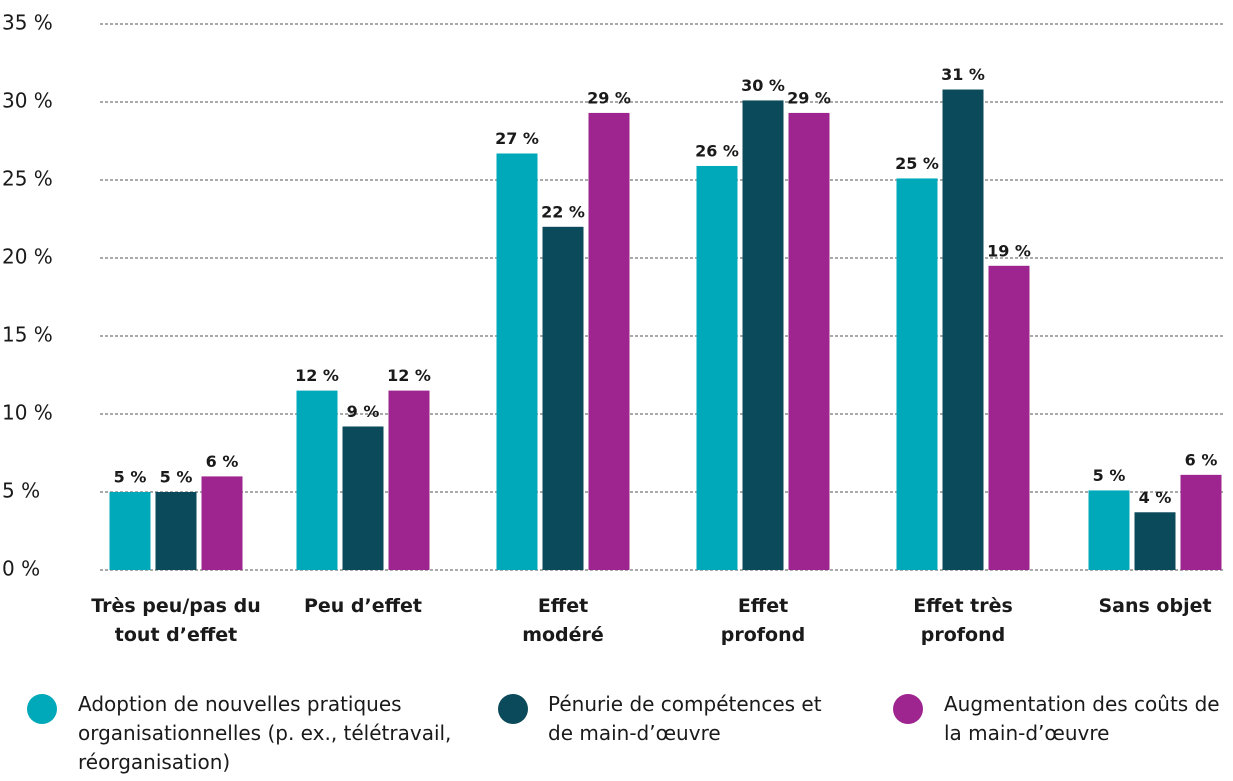 The width and height of the screenshot is (1233, 781). What do you see at coordinates (1155, 606) in the screenshot?
I see `x-tick-label: Sans objet` at bounding box center [1155, 606].